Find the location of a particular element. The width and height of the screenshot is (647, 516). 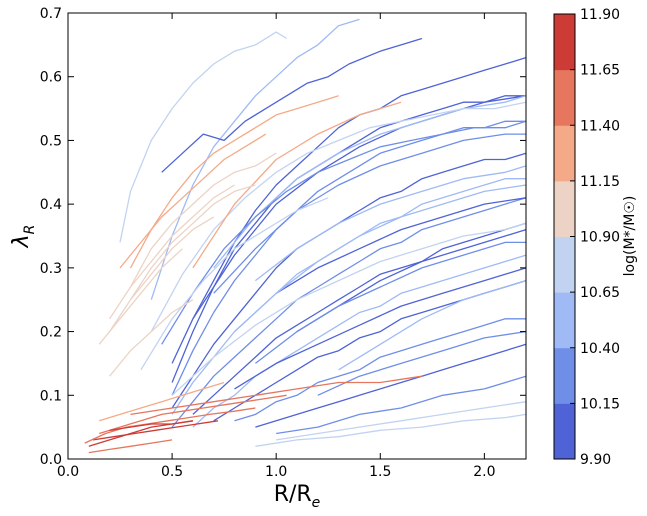

x-tick-label: 2.0 is located at coordinates (484, 472).